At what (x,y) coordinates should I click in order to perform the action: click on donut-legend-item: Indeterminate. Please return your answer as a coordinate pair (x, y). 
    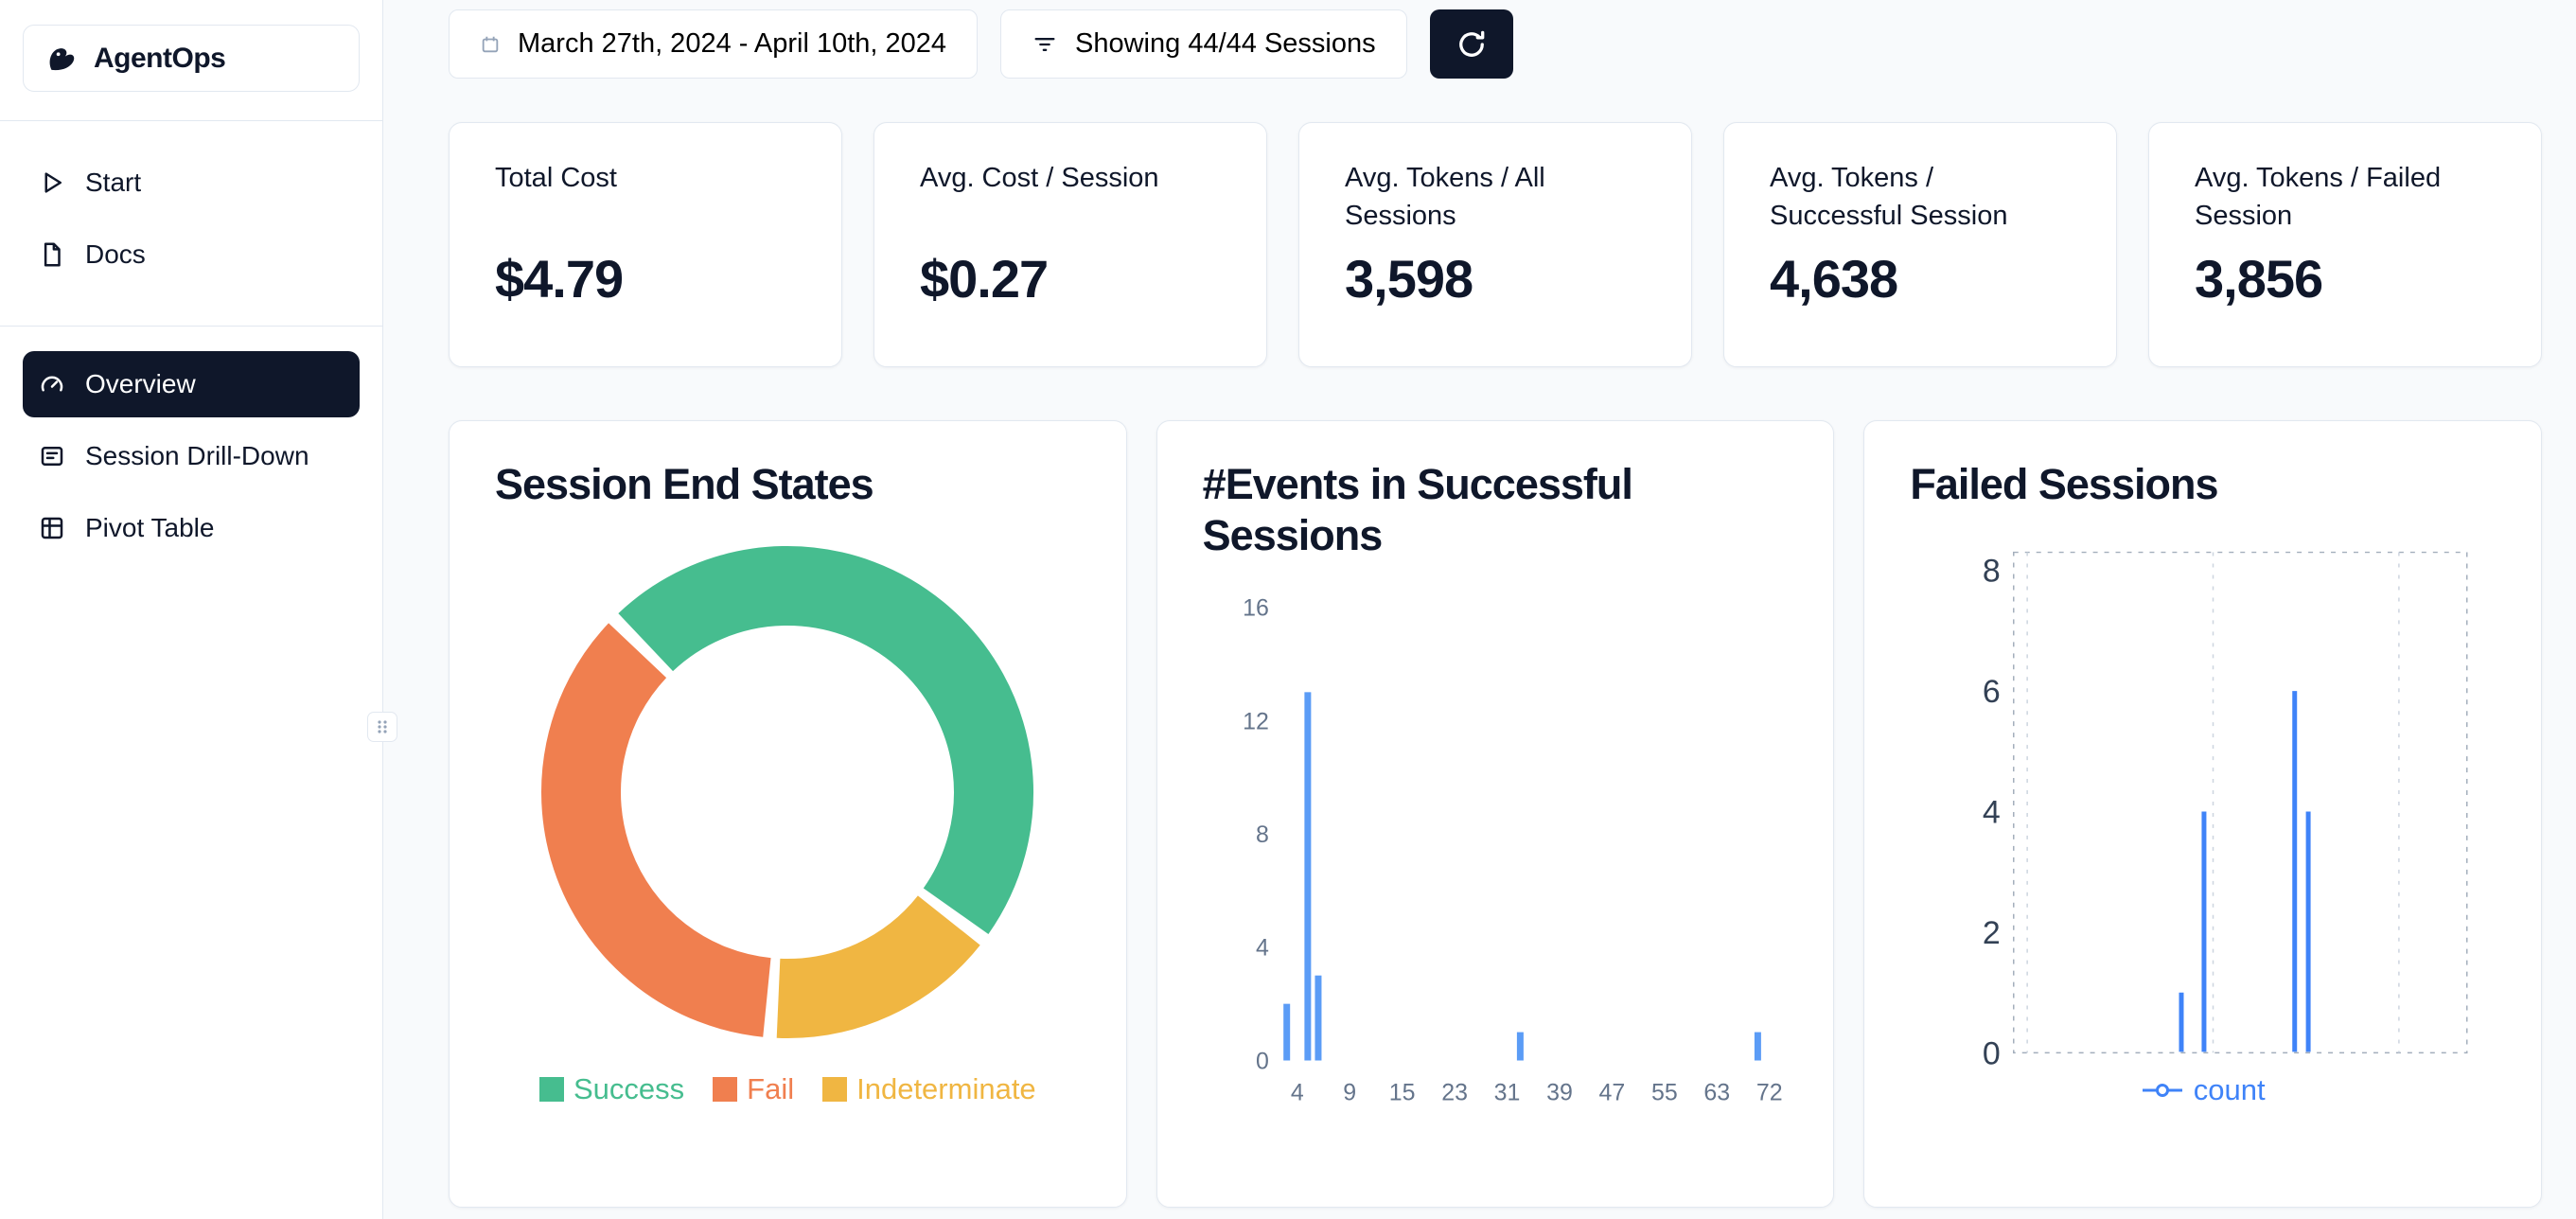
    Looking at the image, I should click on (929, 1089).